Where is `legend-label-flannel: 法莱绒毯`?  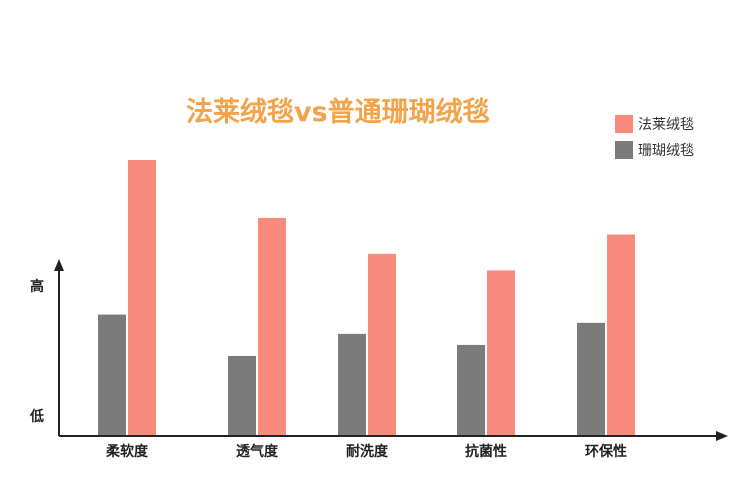
legend-label-flannel: 法莱绒毯 is located at coordinates (666, 124).